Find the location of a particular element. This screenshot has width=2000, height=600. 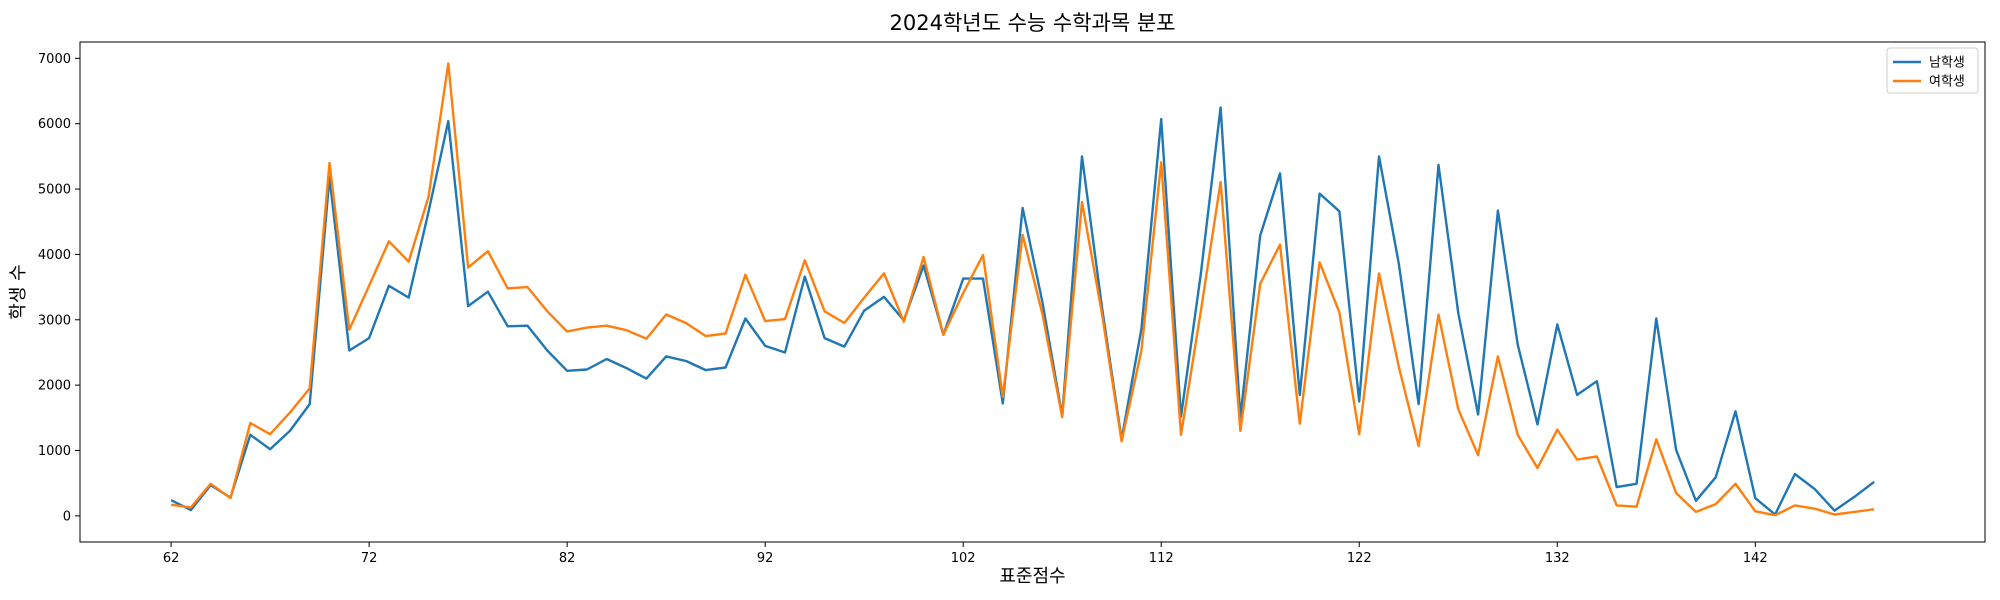

y-tick-label: 0 is located at coordinates (67, 516).